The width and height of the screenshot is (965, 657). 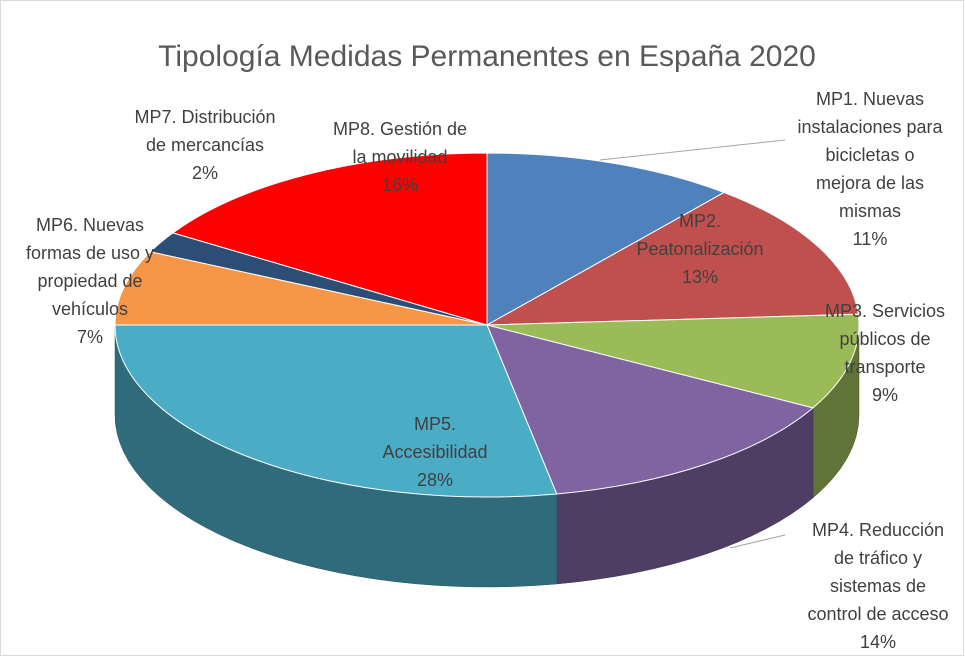 What do you see at coordinates (870, 127) in the screenshot?
I see `label-line: instalaciones para` at bounding box center [870, 127].